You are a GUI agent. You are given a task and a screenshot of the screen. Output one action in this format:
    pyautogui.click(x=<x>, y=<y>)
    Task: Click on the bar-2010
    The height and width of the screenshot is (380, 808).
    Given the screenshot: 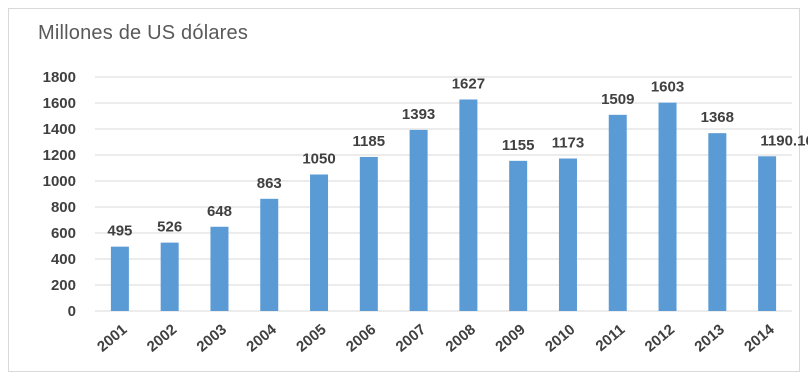 What is the action you would take?
    pyautogui.click(x=567, y=234)
    